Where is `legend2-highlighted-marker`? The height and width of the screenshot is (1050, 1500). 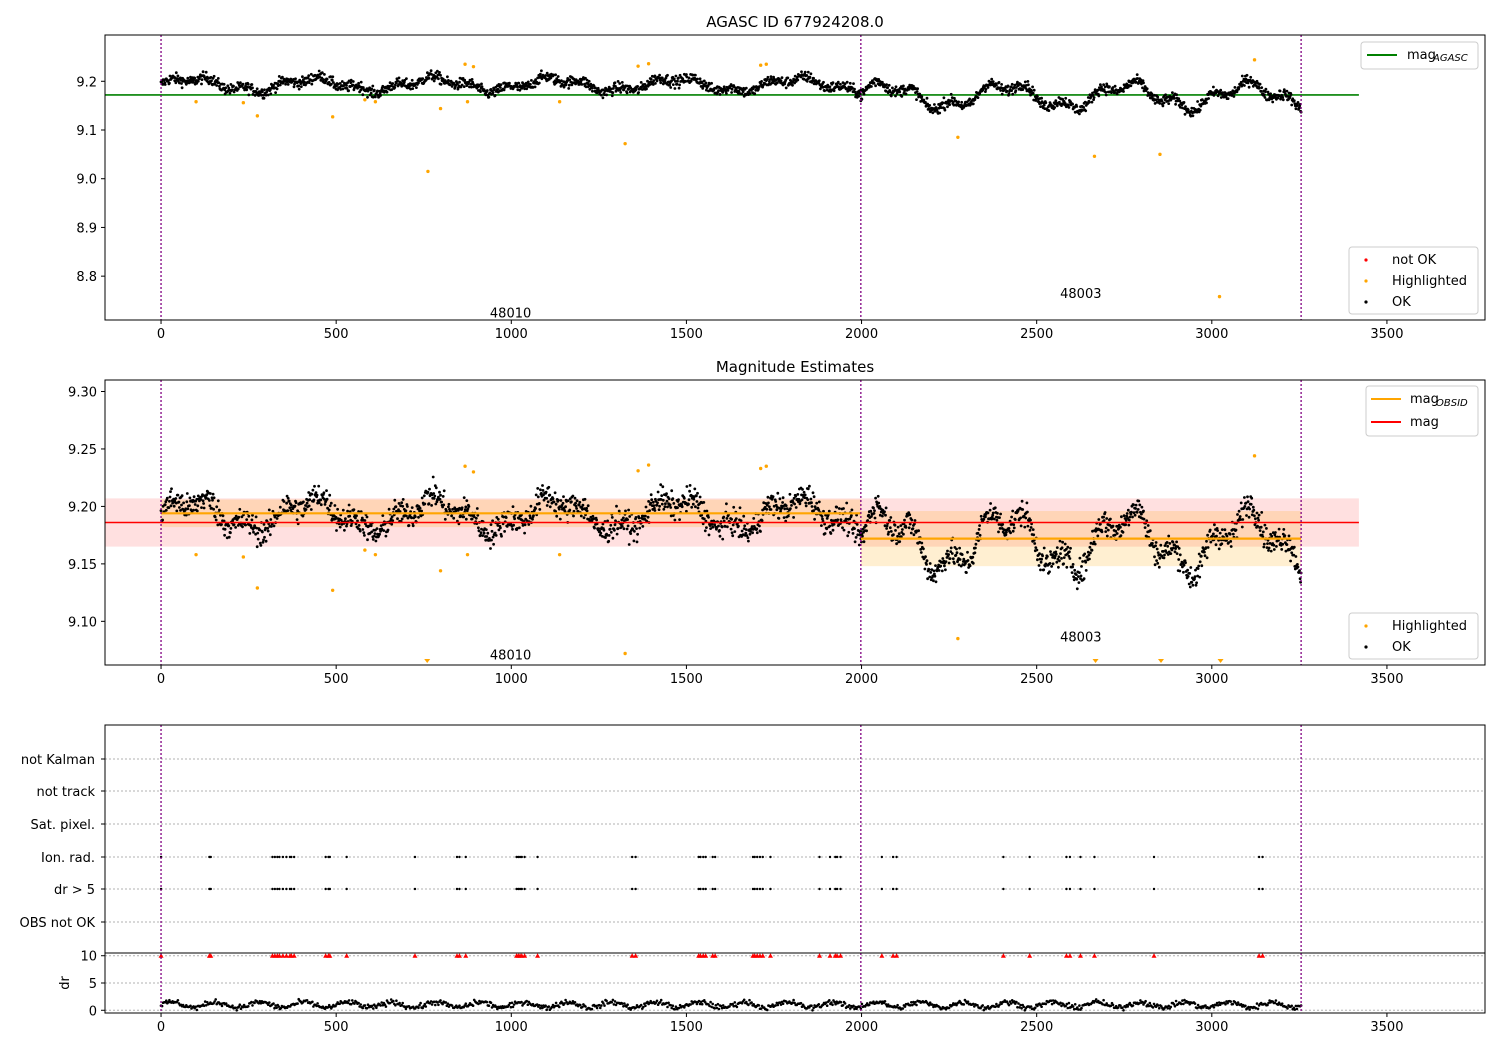
legend2-highlighted-marker is located at coordinates (1366, 626).